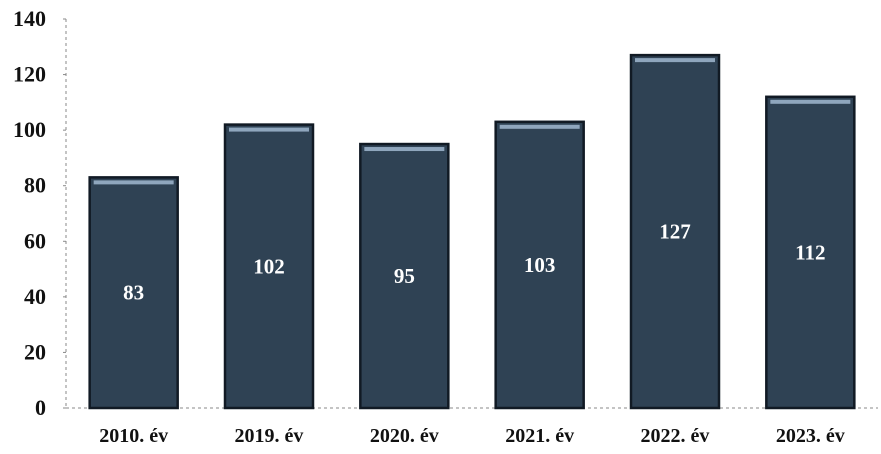 Image resolution: width=881 pixels, height=454 pixels. What do you see at coordinates (133, 436) in the screenshot?
I see `x-category-label: 2010. év` at bounding box center [133, 436].